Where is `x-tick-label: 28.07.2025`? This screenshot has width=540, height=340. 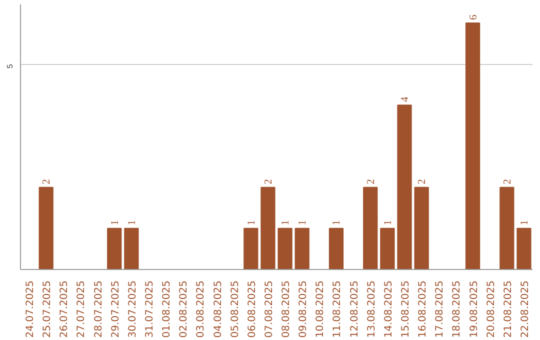
x-tick-label: 28.07.2025 is located at coordinates (98, 309).